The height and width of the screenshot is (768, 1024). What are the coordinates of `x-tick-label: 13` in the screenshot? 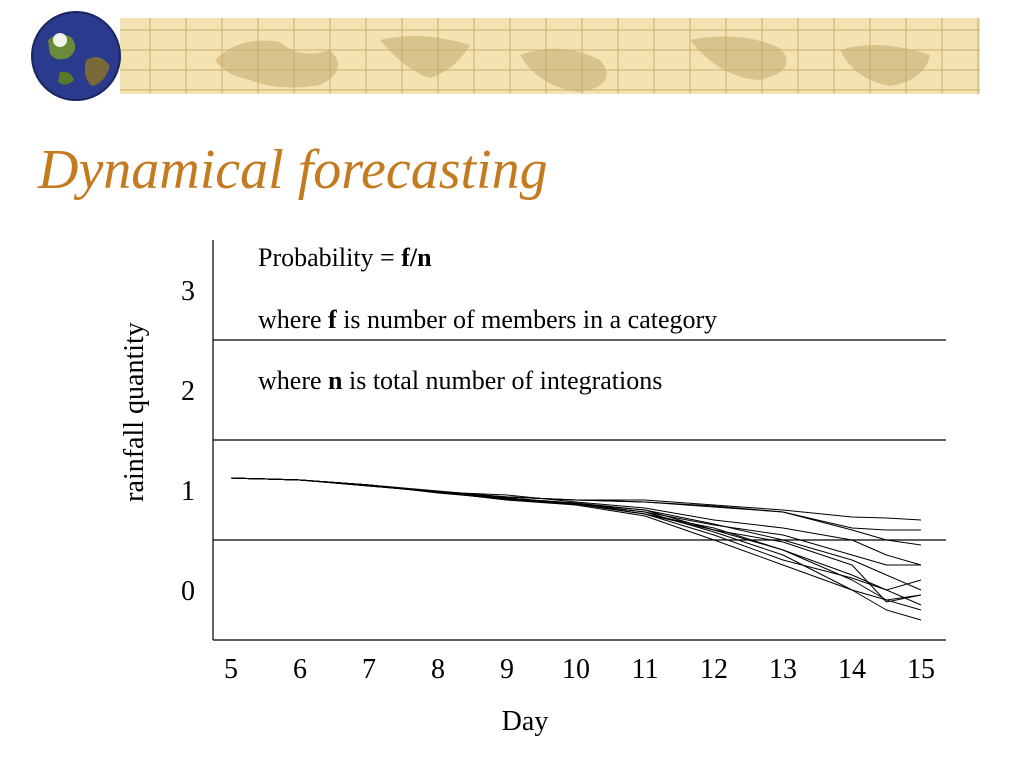 It's located at (783, 669).